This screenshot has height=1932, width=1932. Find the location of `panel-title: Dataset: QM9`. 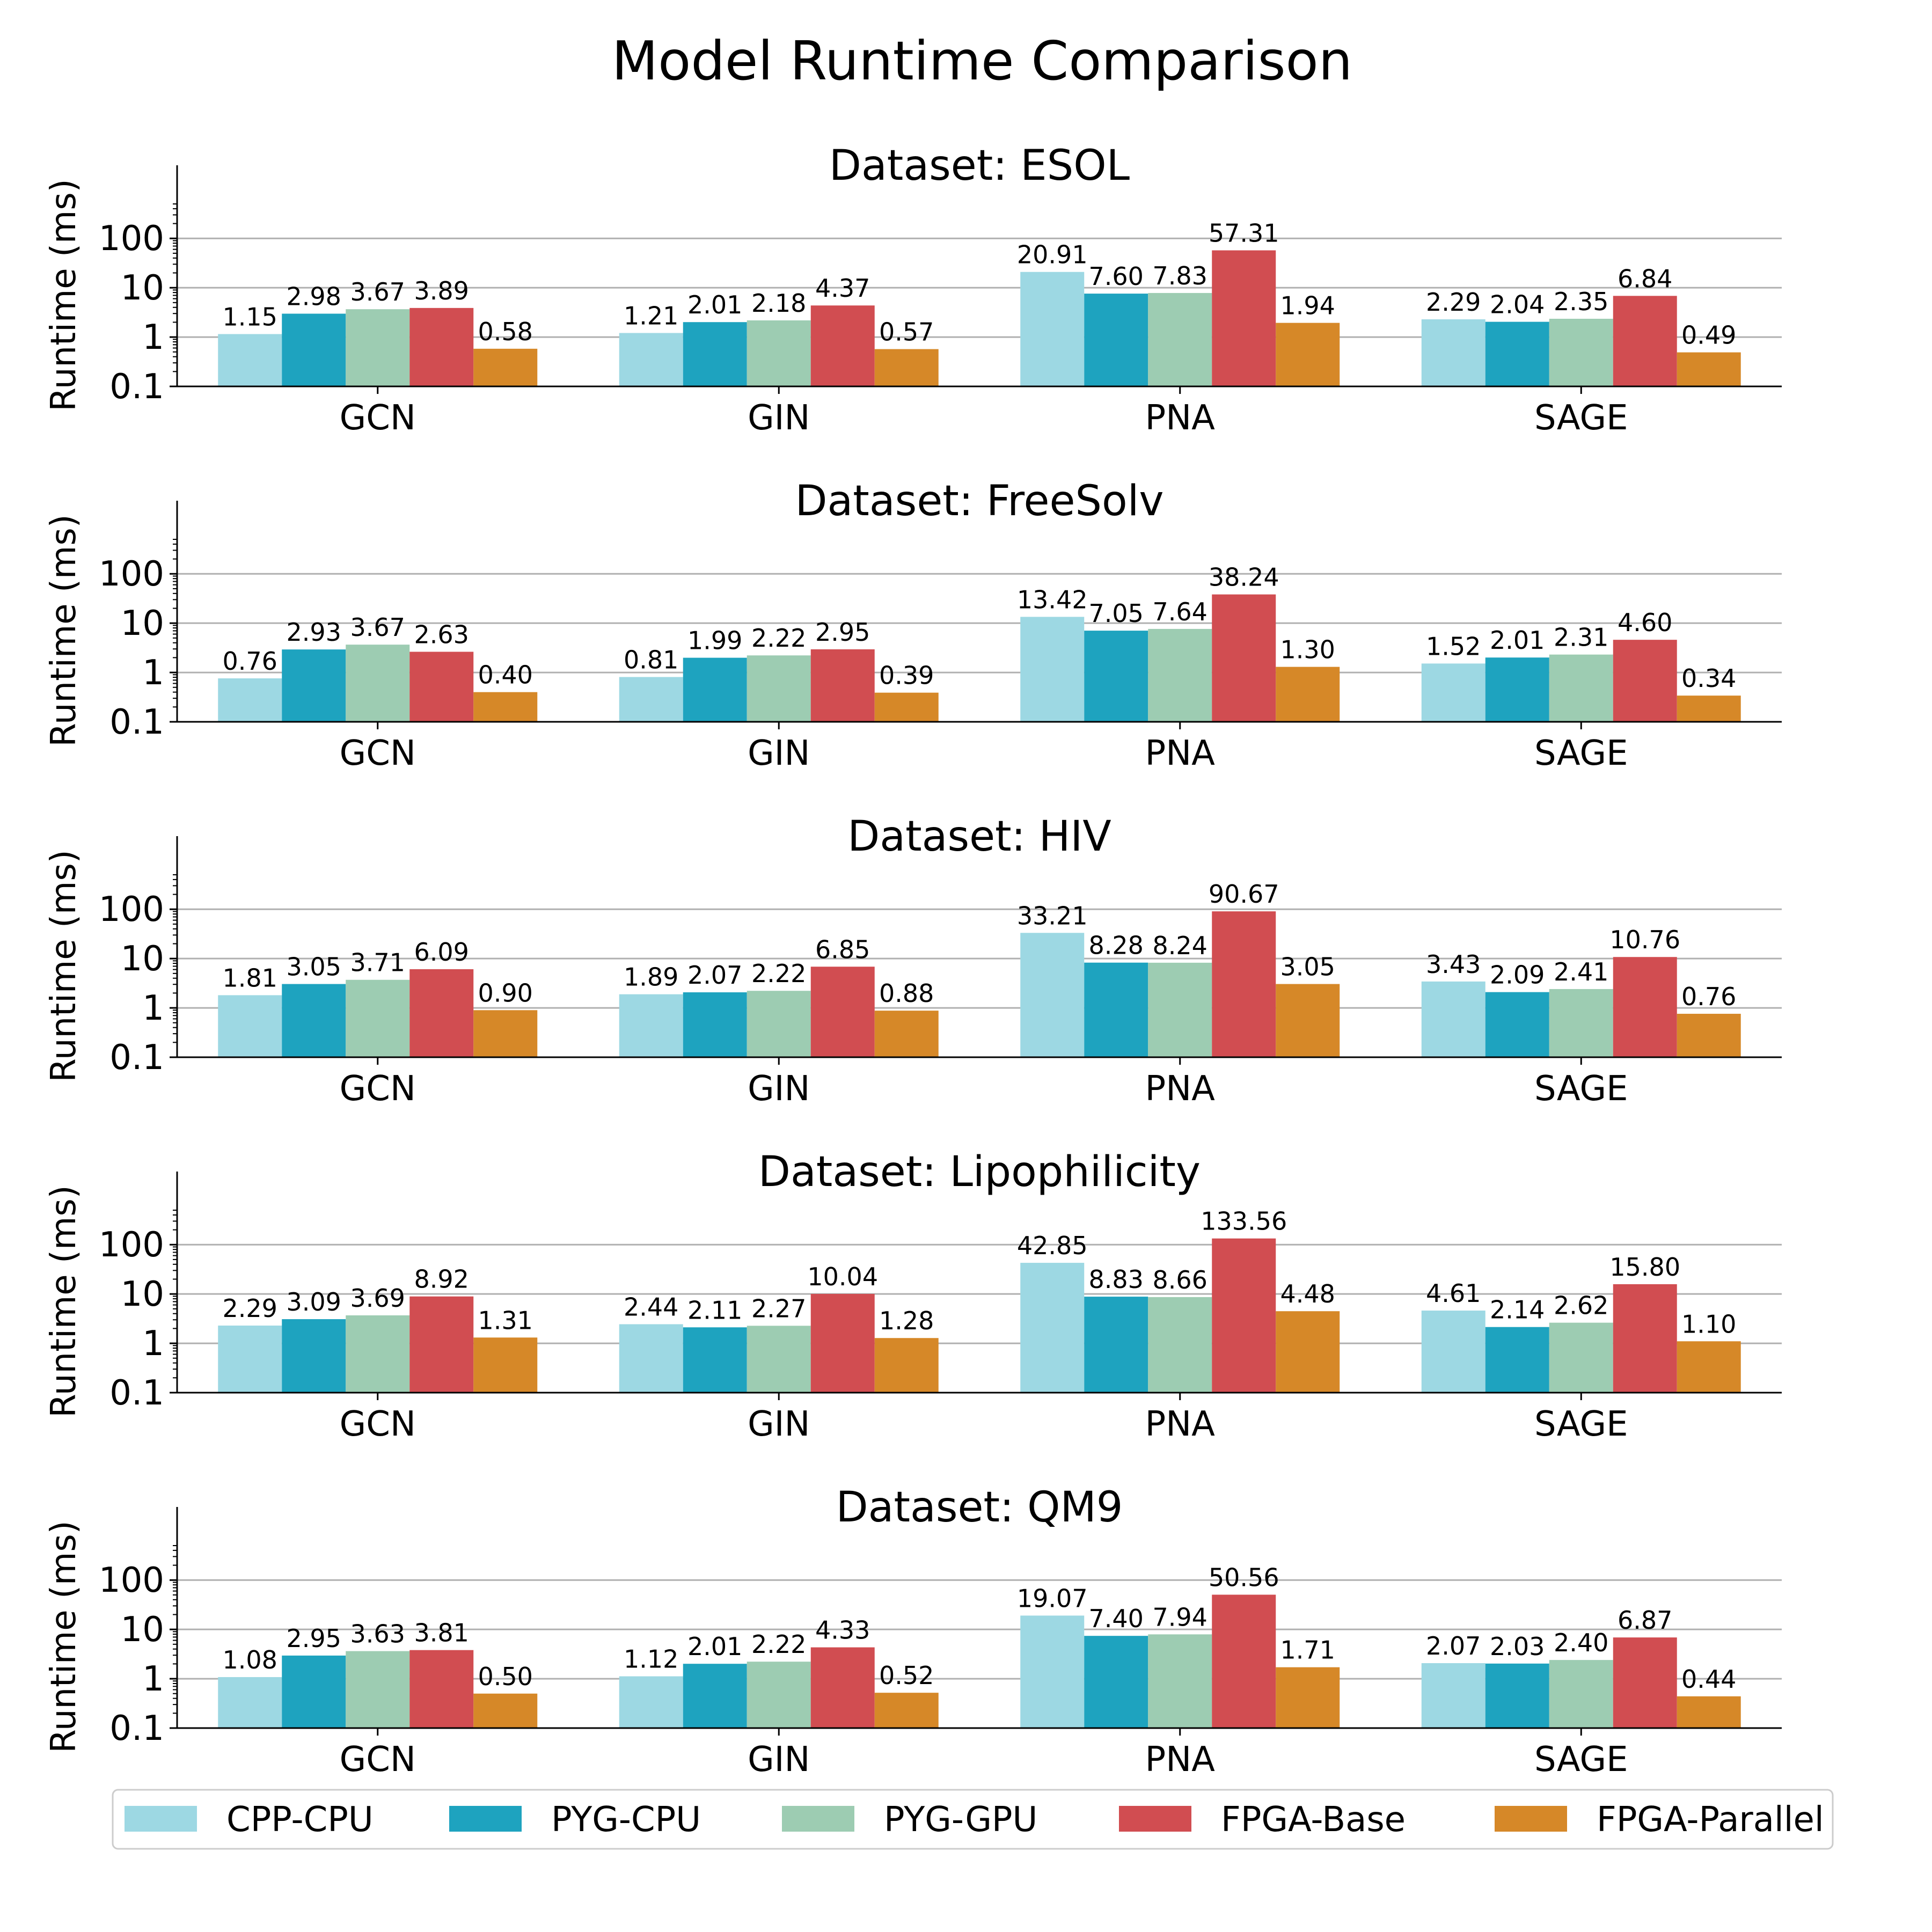

panel-title: Dataset: QM9 is located at coordinates (979, 1507).